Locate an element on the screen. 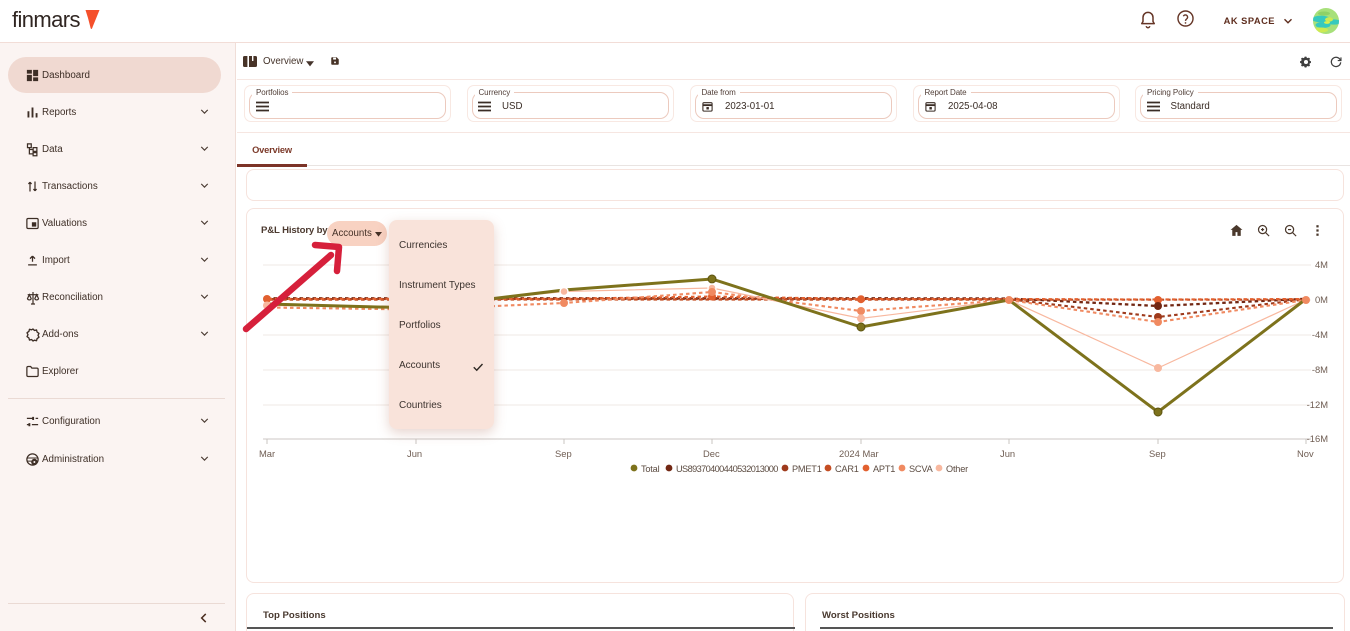  svg-text: finmars is located at coordinates (46, 19).